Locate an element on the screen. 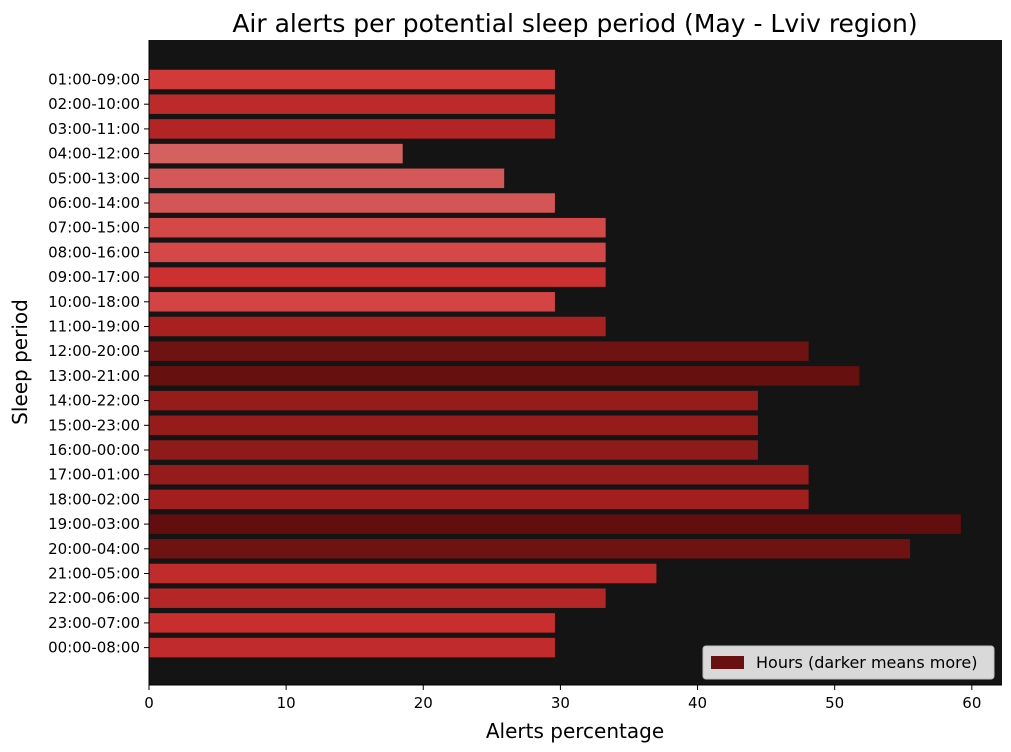 This screenshot has height=752, width=1011. legend: Hours (darker means more) is located at coordinates (848, 662).